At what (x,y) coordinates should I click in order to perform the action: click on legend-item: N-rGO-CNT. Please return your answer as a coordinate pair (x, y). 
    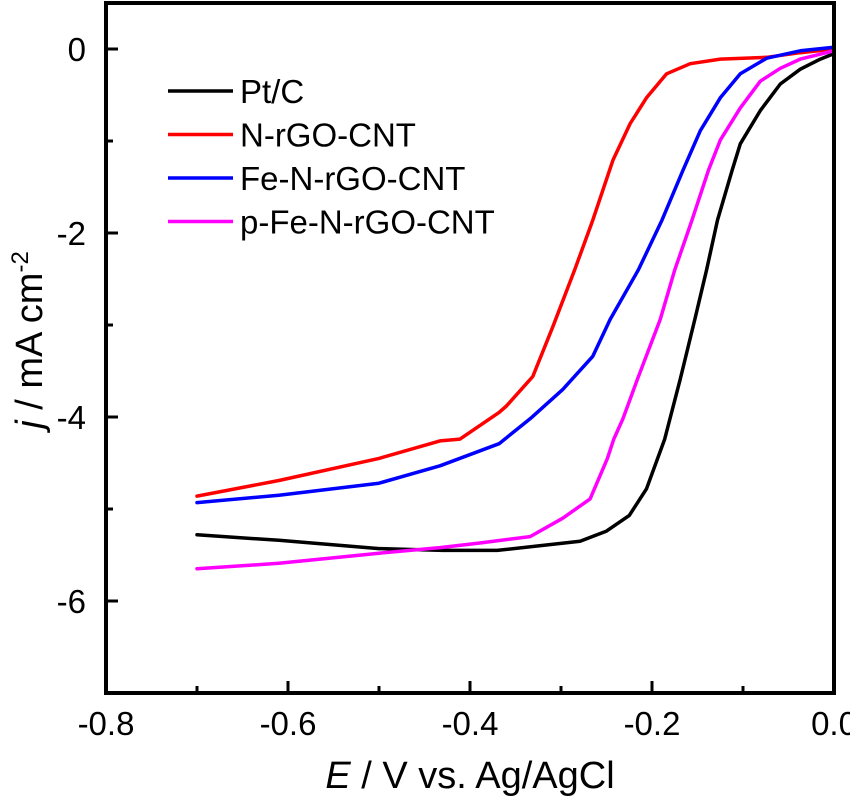
    Looking at the image, I should click on (292, 135).